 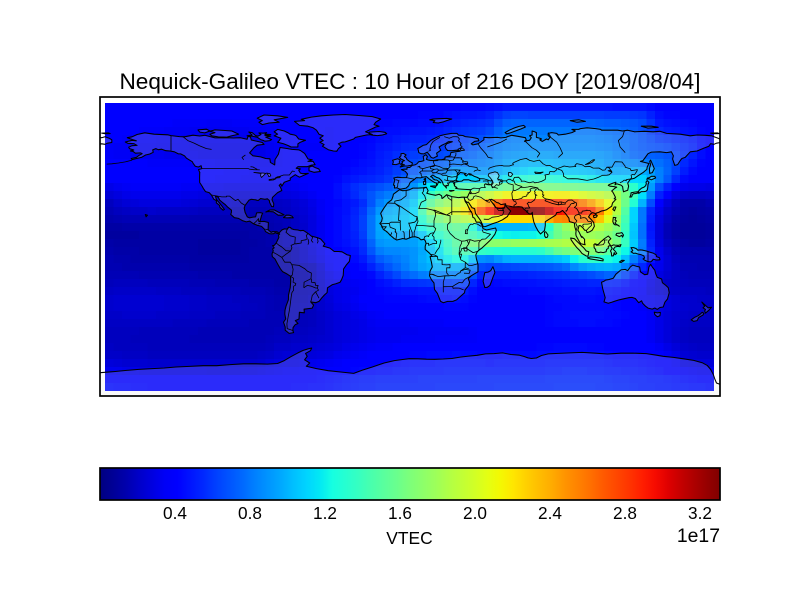 I want to click on svg-text: 2.4, so click(x=550, y=513).